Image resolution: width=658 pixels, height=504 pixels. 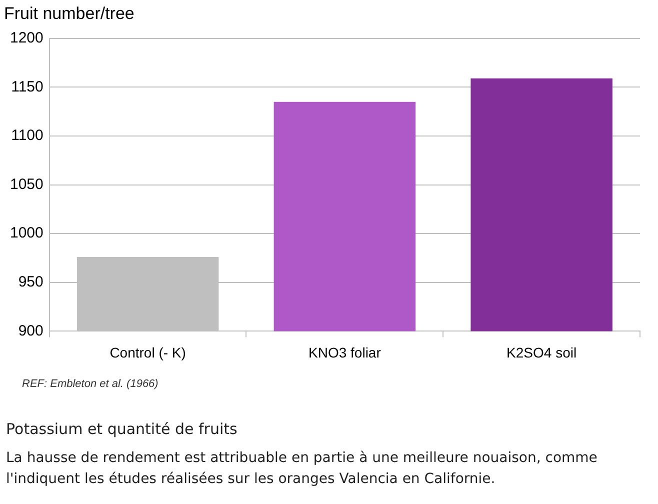 What do you see at coordinates (27, 135) in the screenshot?
I see `y-tick-label: 1100` at bounding box center [27, 135].